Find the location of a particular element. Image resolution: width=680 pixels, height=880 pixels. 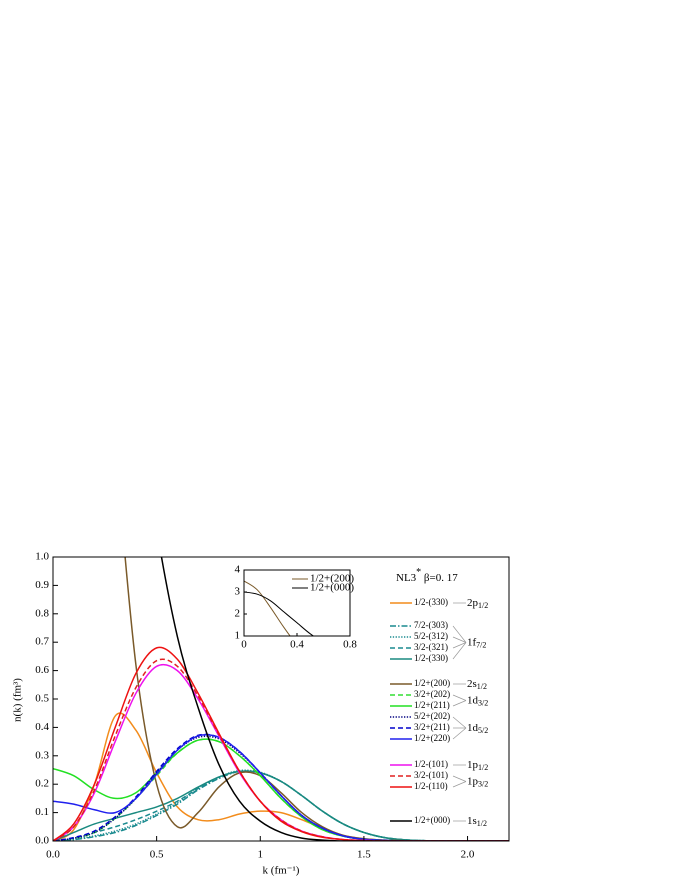

inset-plot: 0 0.4 0.8 1 2 3 4 1/2+(200)1/2+(000) is located at coordinates (296, 607).